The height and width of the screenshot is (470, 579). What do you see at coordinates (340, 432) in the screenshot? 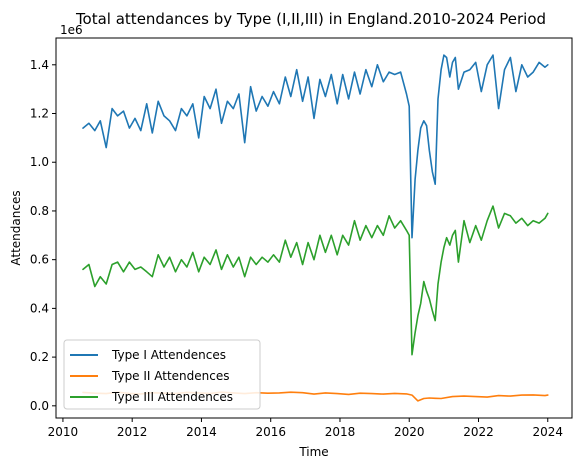
I see `x-tick-label: 2018` at bounding box center [340, 432].